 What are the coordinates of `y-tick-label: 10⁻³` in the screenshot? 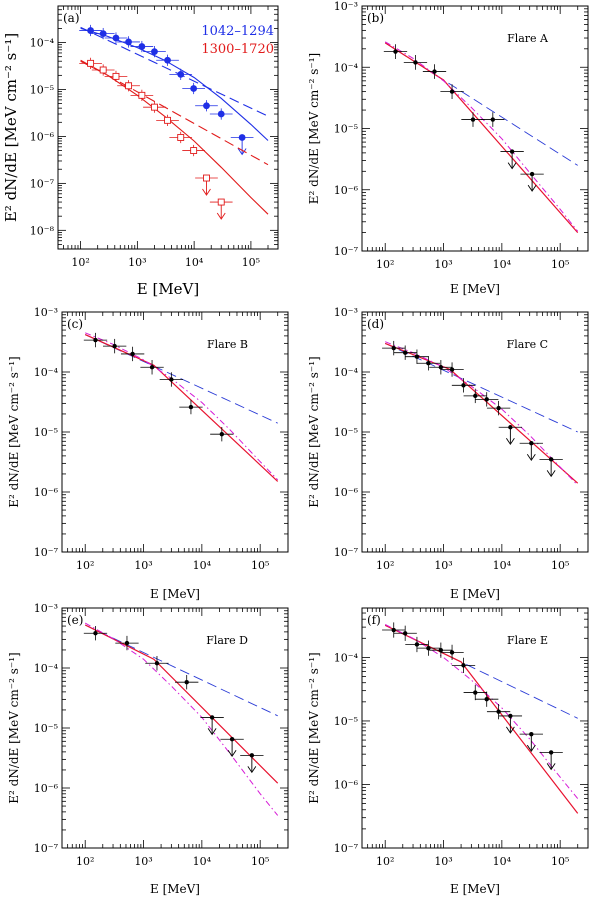 It's located at (46, 312).